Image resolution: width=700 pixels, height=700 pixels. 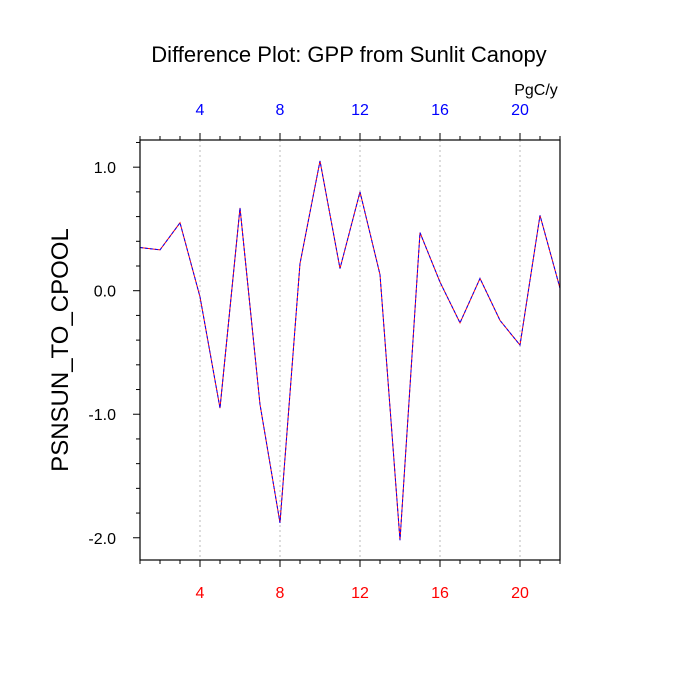 What do you see at coordinates (105, 292) in the screenshot?
I see `y-tick-label: 0.0` at bounding box center [105, 292].